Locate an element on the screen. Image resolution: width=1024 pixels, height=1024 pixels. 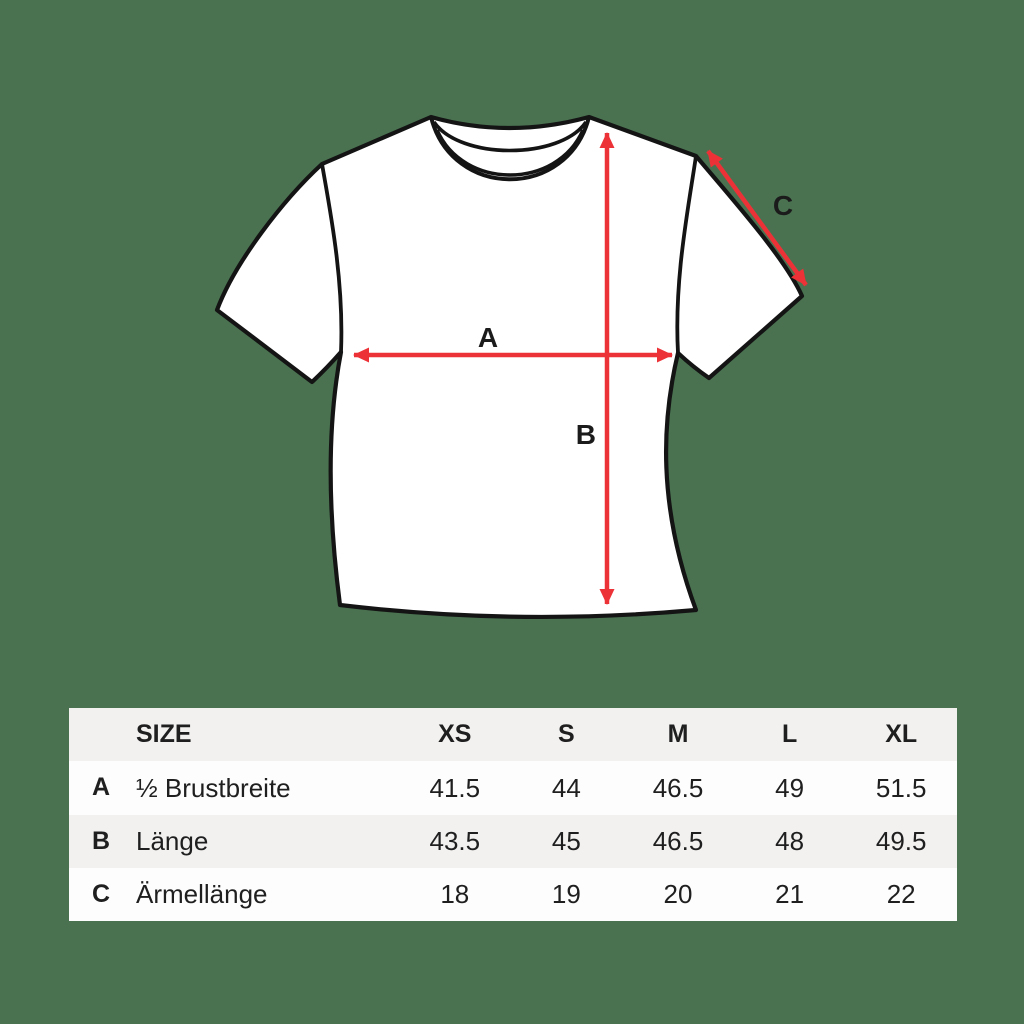
label-c: C is located at coordinates (783, 205).